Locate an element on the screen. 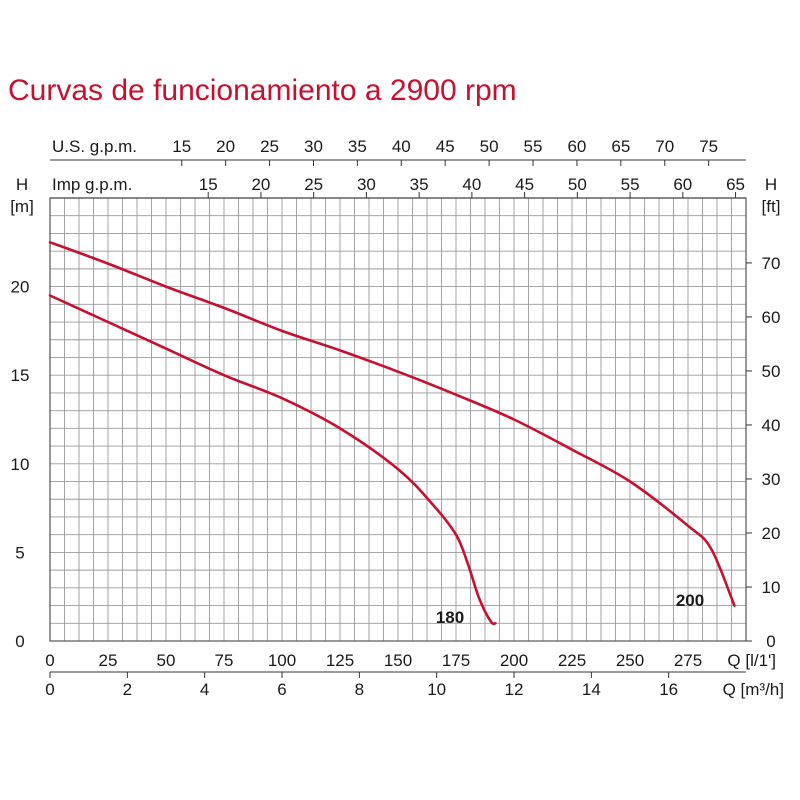  y-tick-label: 10 is located at coordinates (20, 464).